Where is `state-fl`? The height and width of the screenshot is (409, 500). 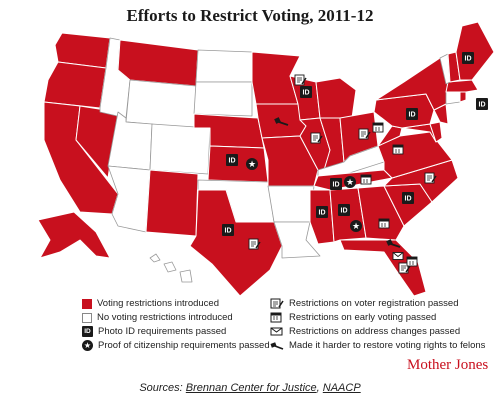
state-fl is located at coordinates (383, 268).